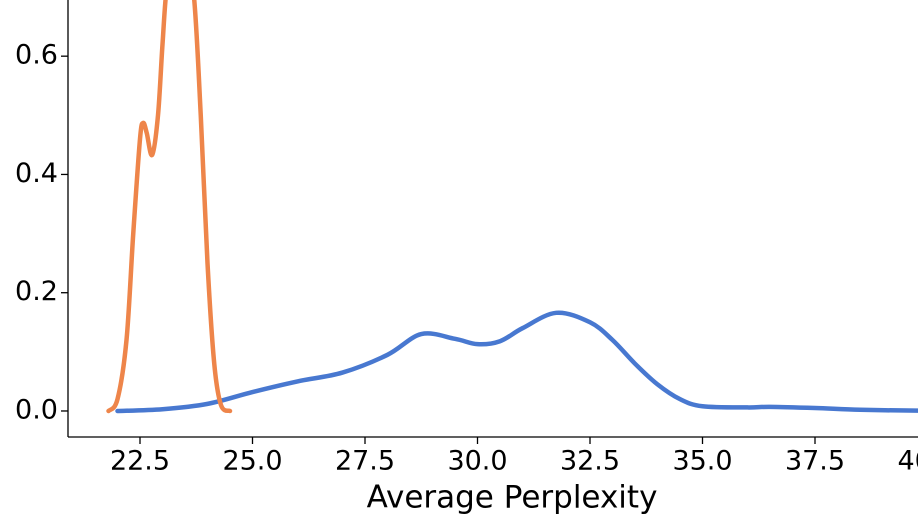 This screenshot has height=517, width=918. I want to click on x-tick-label: 35.0, so click(702, 461).